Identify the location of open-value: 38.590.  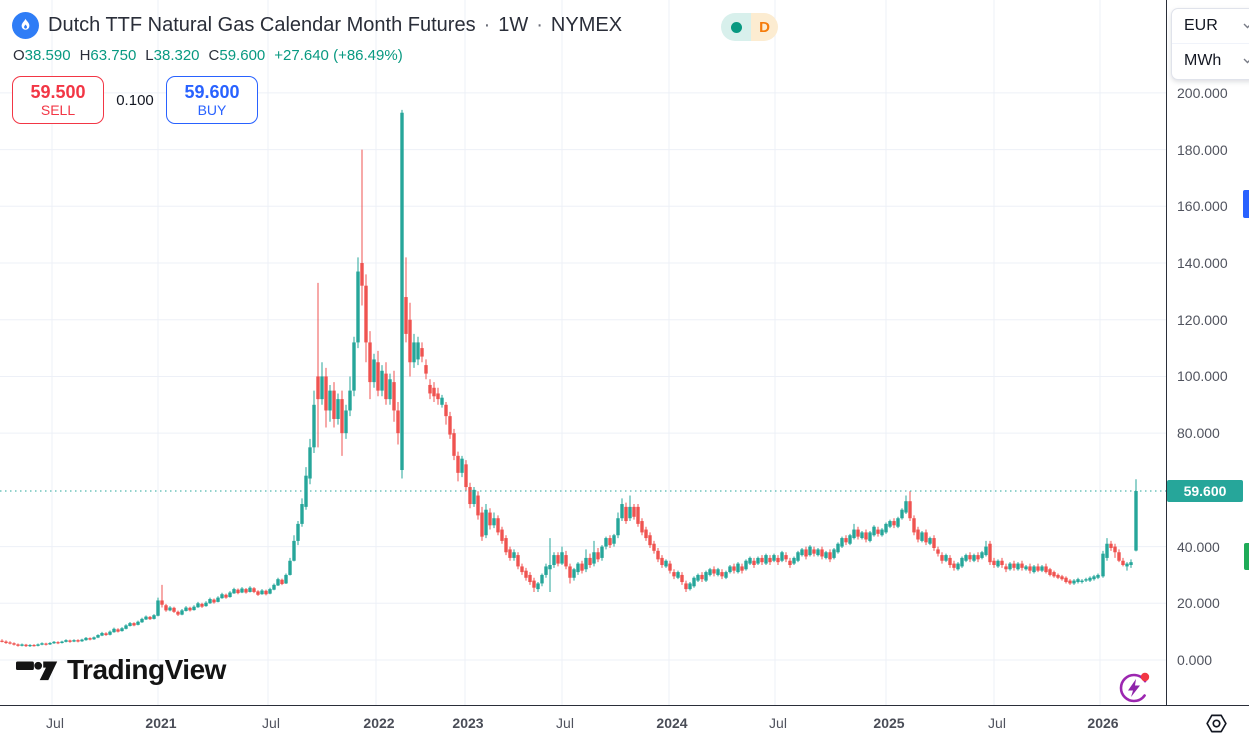
(47, 55).